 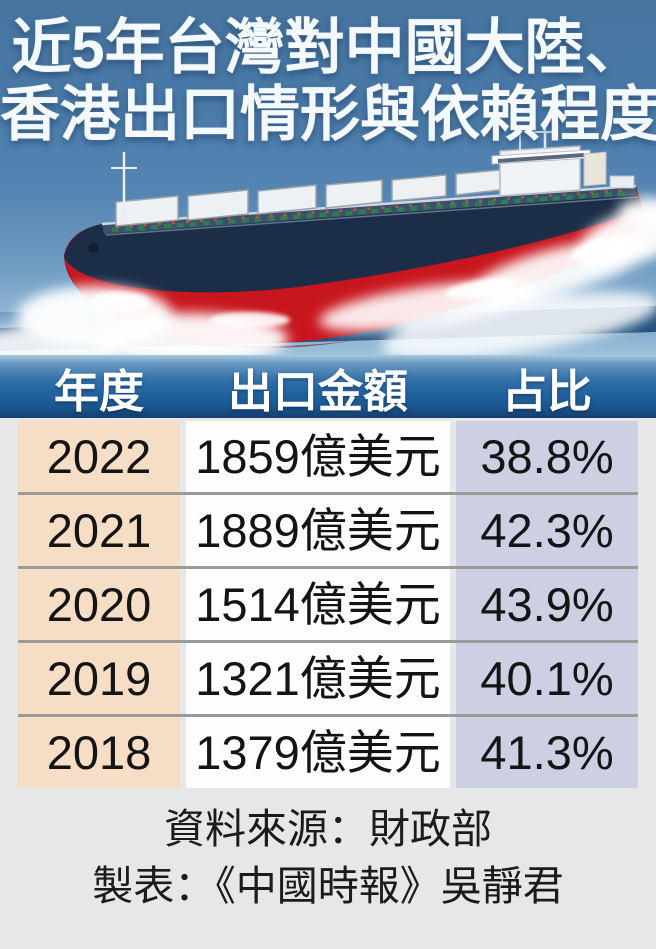 What do you see at coordinates (328, 829) in the screenshot?
I see `source-note: 資料來源：財政部` at bounding box center [328, 829].